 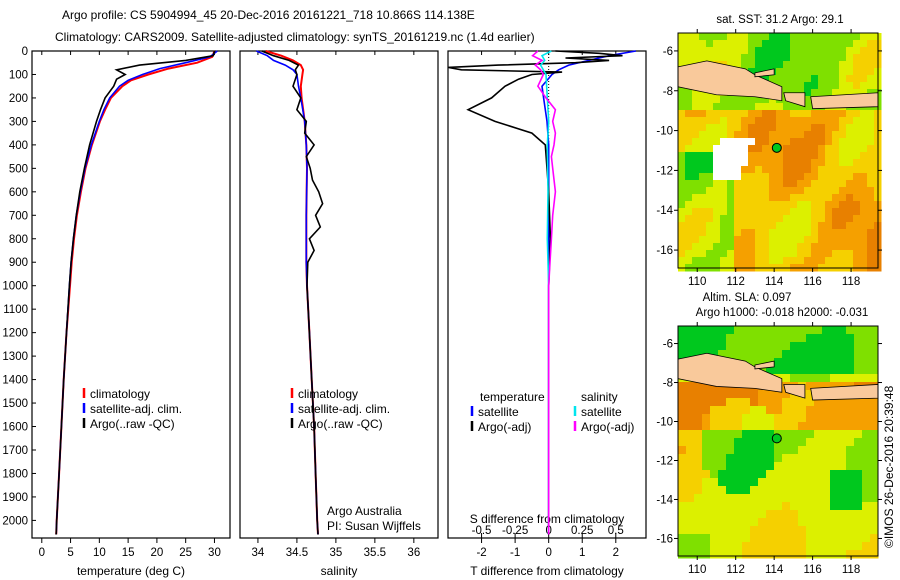 I want to click on x-tick-label: 35.5, so click(x=375, y=553).